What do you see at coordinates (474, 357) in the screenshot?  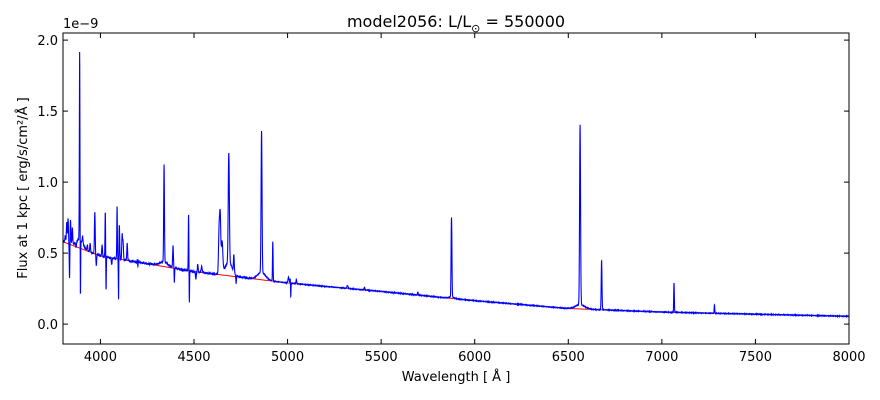 I see `x-tick-label: 6000` at bounding box center [474, 357].